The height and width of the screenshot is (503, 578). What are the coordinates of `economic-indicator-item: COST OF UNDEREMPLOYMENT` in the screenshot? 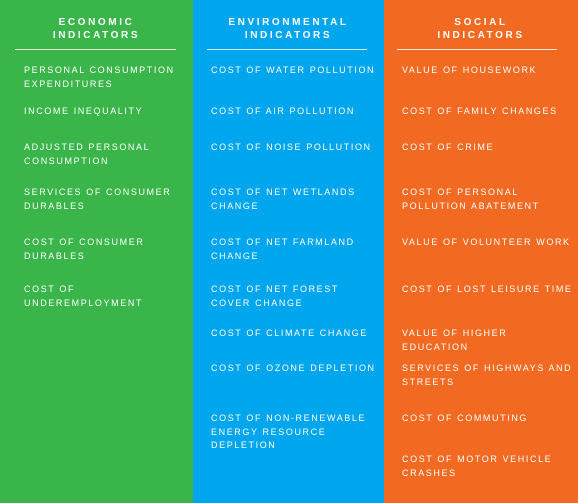 It's located at (84, 296).